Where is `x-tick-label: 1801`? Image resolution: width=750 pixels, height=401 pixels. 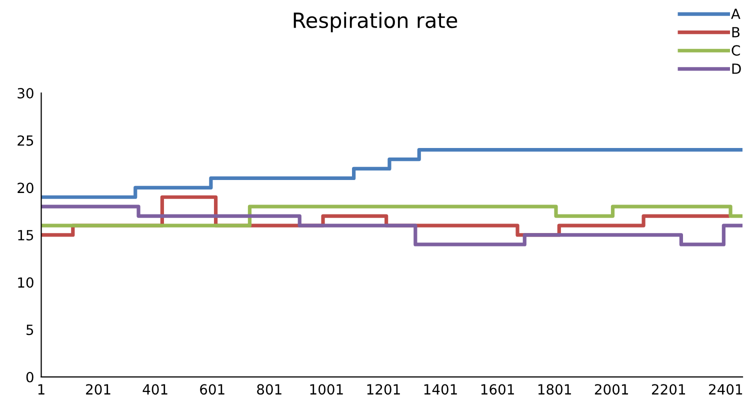 x-tick-label: 1801 is located at coordinates (554, 389).